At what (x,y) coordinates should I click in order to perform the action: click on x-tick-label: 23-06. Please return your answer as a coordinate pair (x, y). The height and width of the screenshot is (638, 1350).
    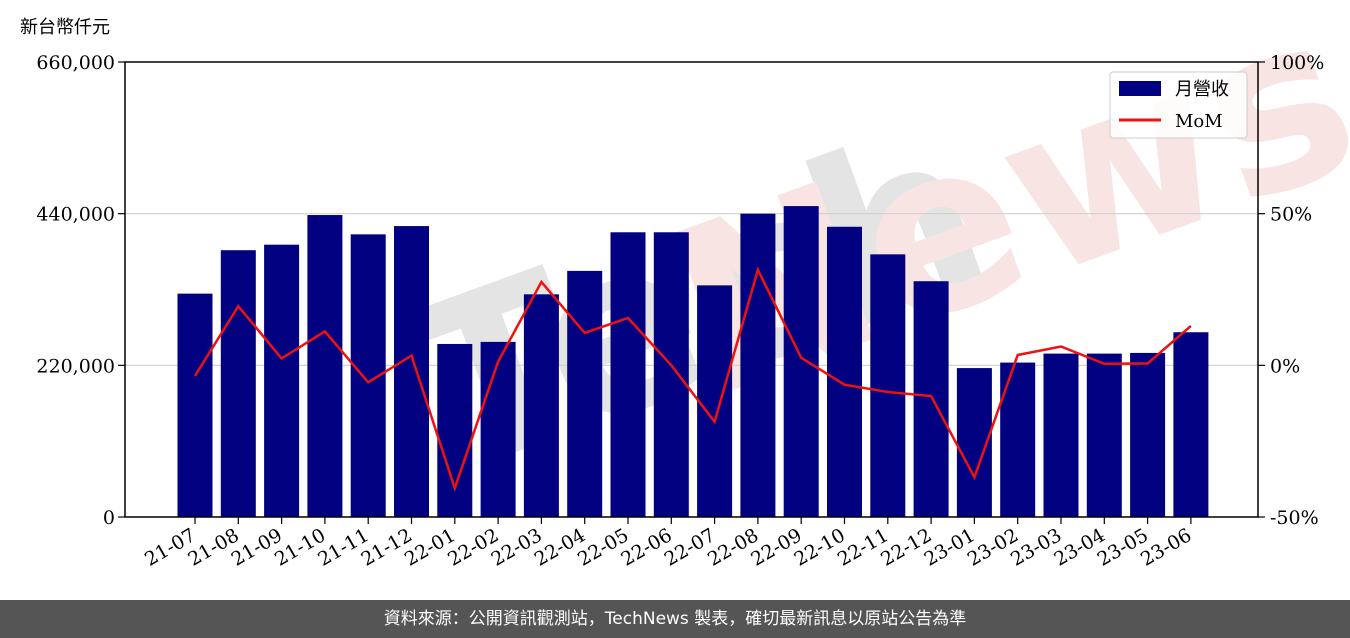
    Looking at the image, I should click on (1166, 547).